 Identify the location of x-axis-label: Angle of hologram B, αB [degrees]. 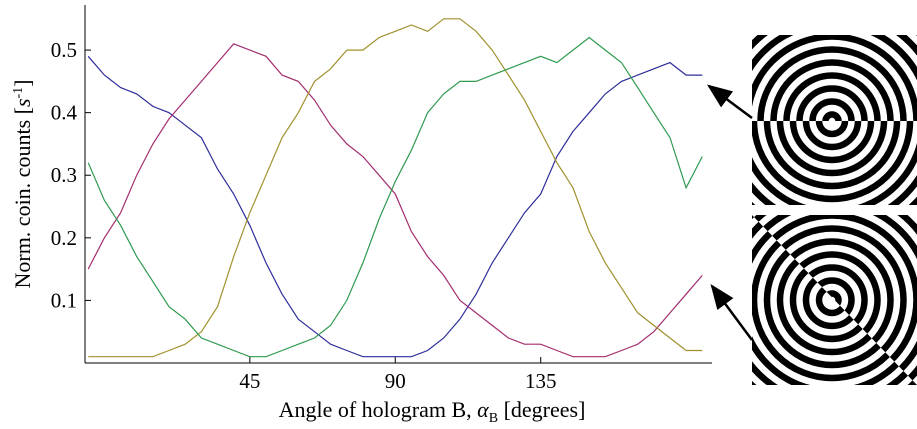
(432, 411).